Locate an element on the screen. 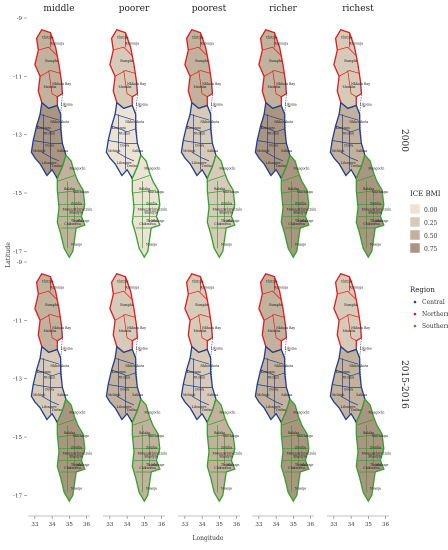 This screenshot has width=448, height=550. facet-title-poorest: poorest is located at coordinates (209, 9).